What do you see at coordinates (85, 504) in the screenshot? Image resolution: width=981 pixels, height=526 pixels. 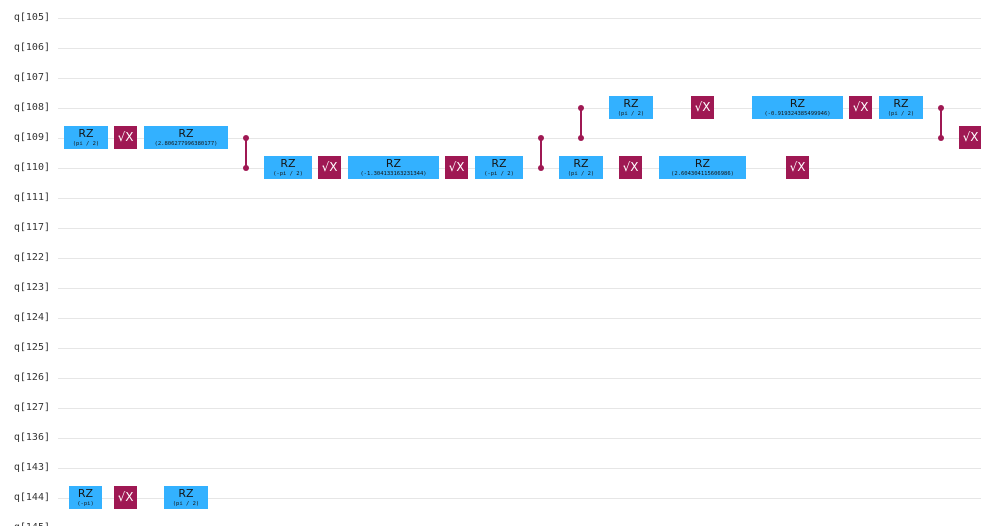 I see `gate-parameter: (-pi)` at bounding box center [85, 504].